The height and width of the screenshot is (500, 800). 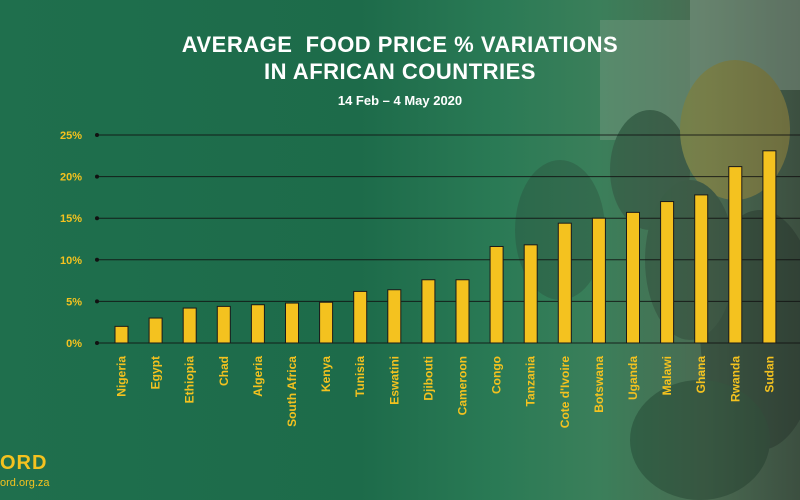 I want to click on x-tick-label: Sudan, so click(x=769, y=374).